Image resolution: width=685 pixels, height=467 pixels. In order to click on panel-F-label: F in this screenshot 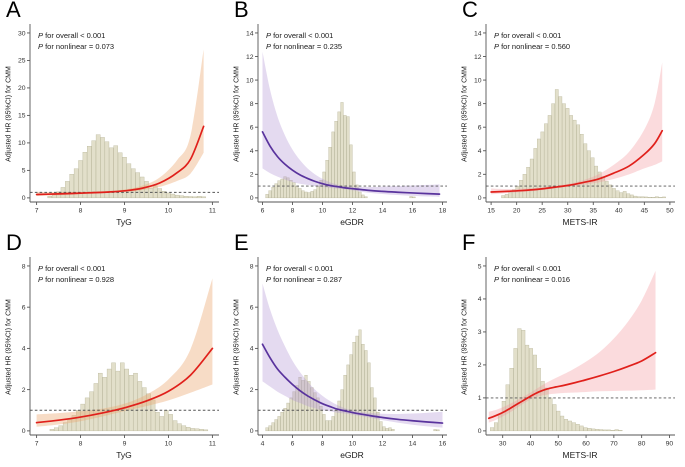, I will do `click(469, 242)`.